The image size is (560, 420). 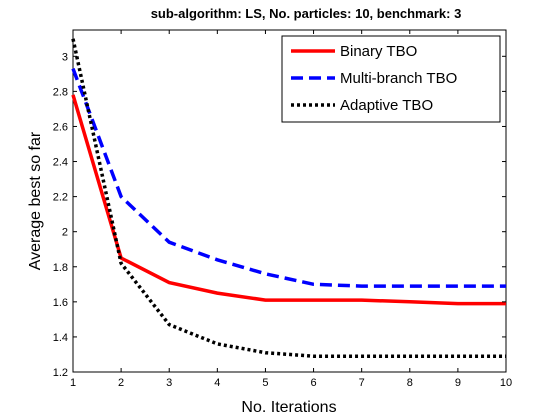 What do you see at coordinates (60, 198) in the screenshot?
I see `y-tick-label: 2.2` at bounding box center [60, 198].